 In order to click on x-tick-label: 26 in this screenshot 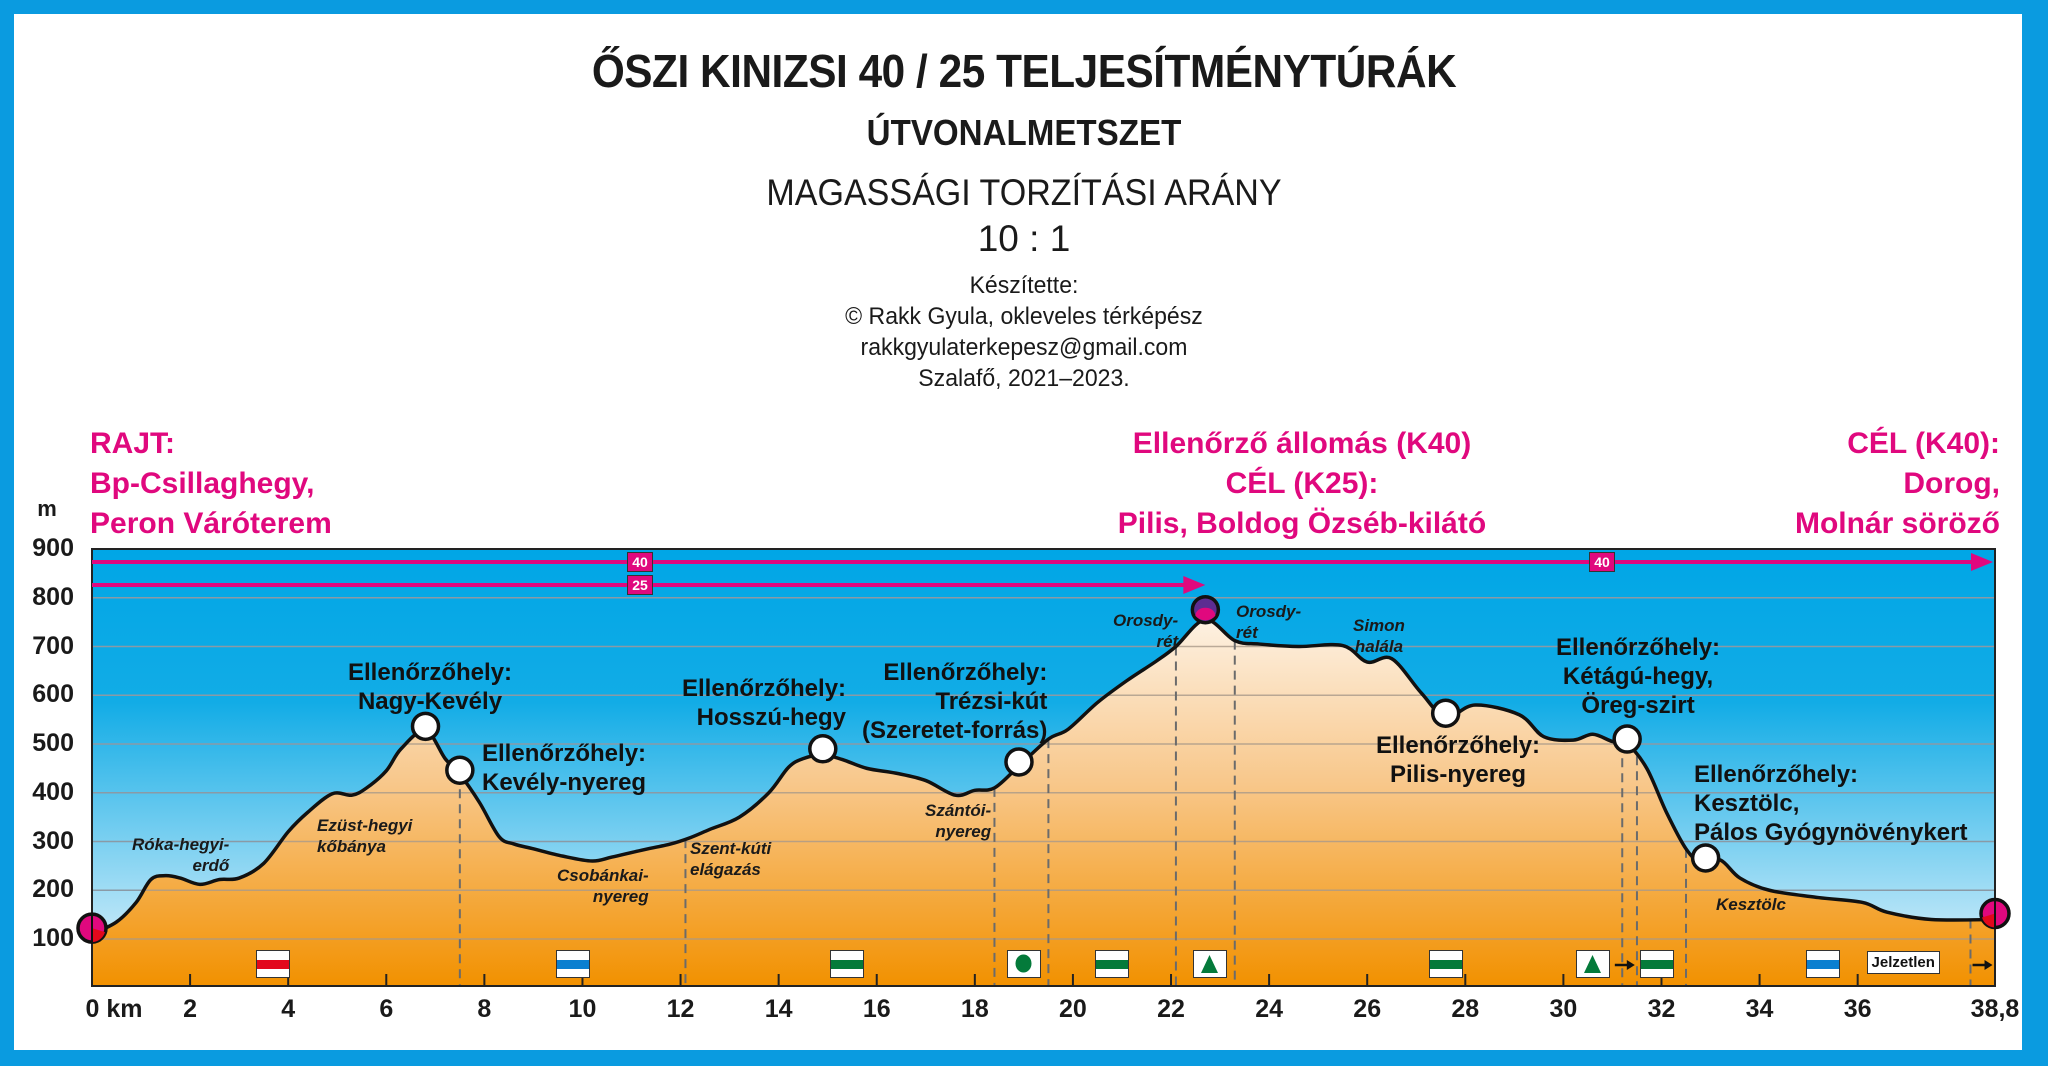, I will do `click(1367, 1009)`.